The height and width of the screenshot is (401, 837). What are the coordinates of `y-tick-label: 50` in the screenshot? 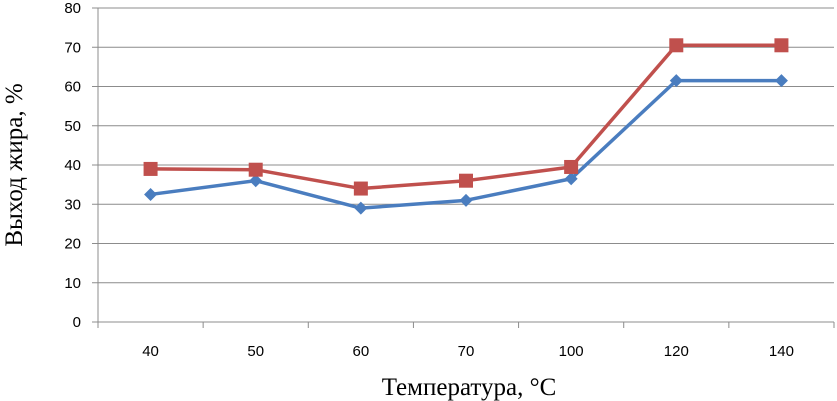 It's located at (72, 126).